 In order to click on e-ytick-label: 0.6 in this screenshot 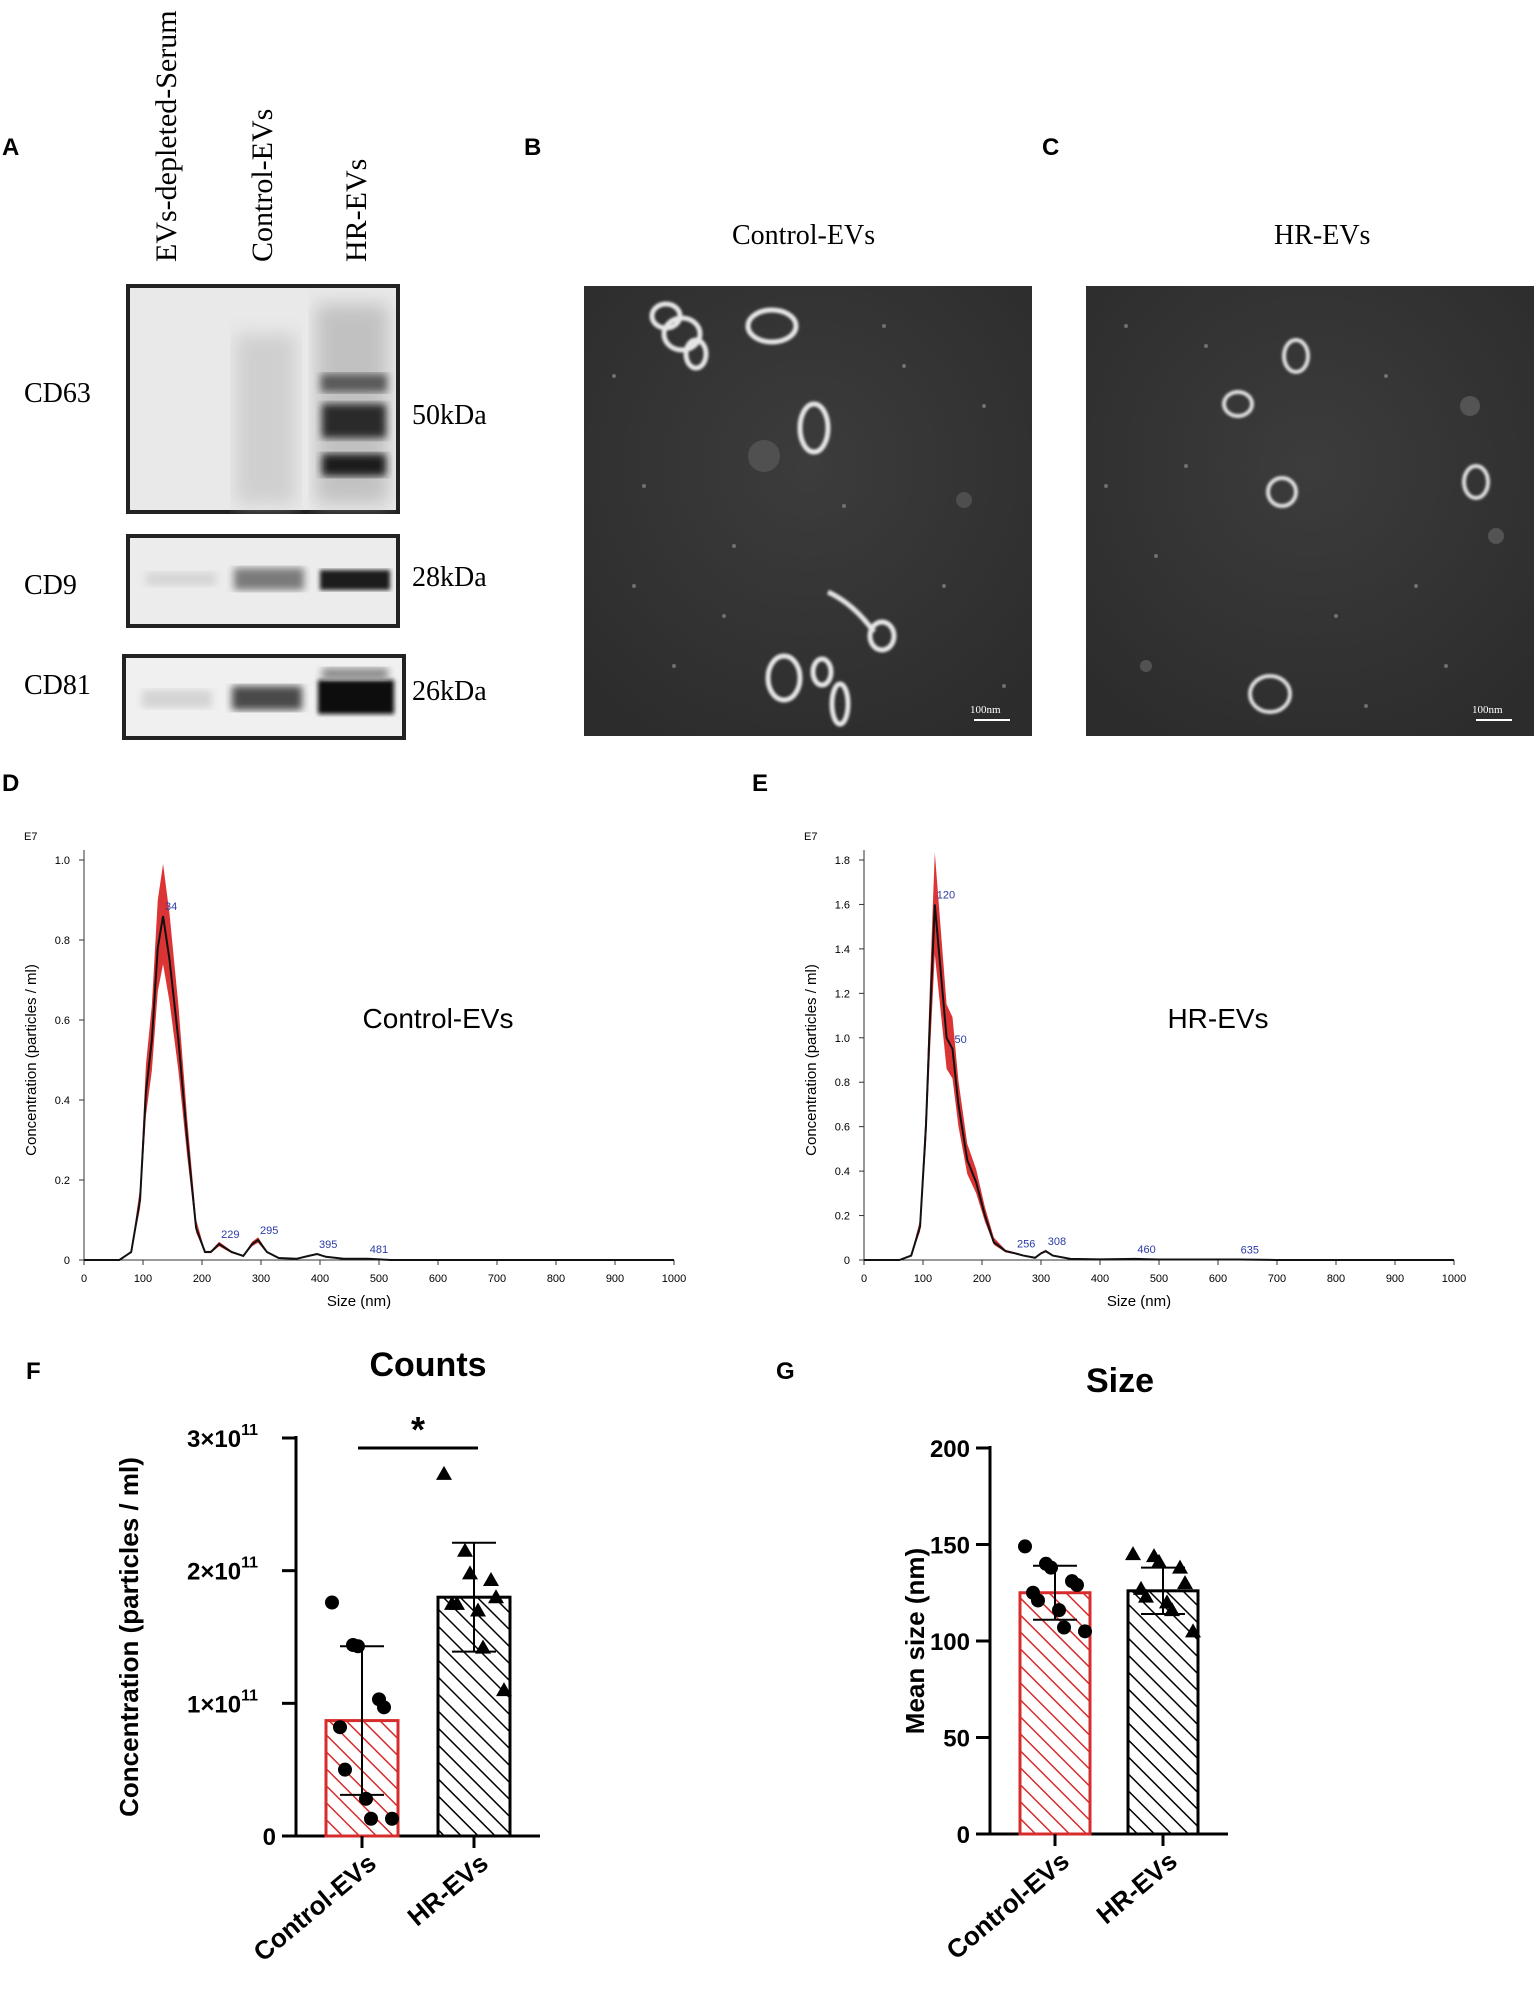, I will do `click(842, 1128)`.